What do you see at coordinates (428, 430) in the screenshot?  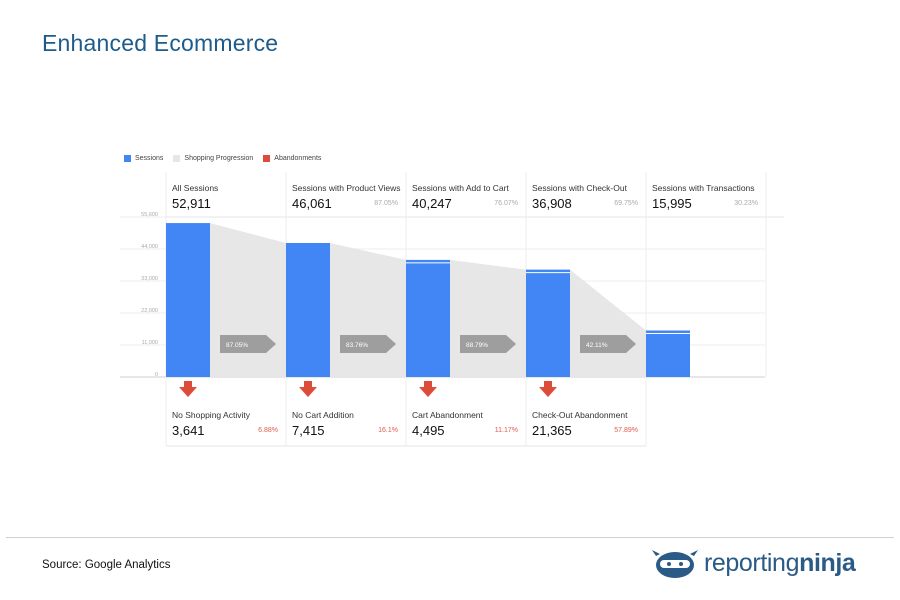 I see `abandonment-value: 4,495` at bounding box center [428, 430].